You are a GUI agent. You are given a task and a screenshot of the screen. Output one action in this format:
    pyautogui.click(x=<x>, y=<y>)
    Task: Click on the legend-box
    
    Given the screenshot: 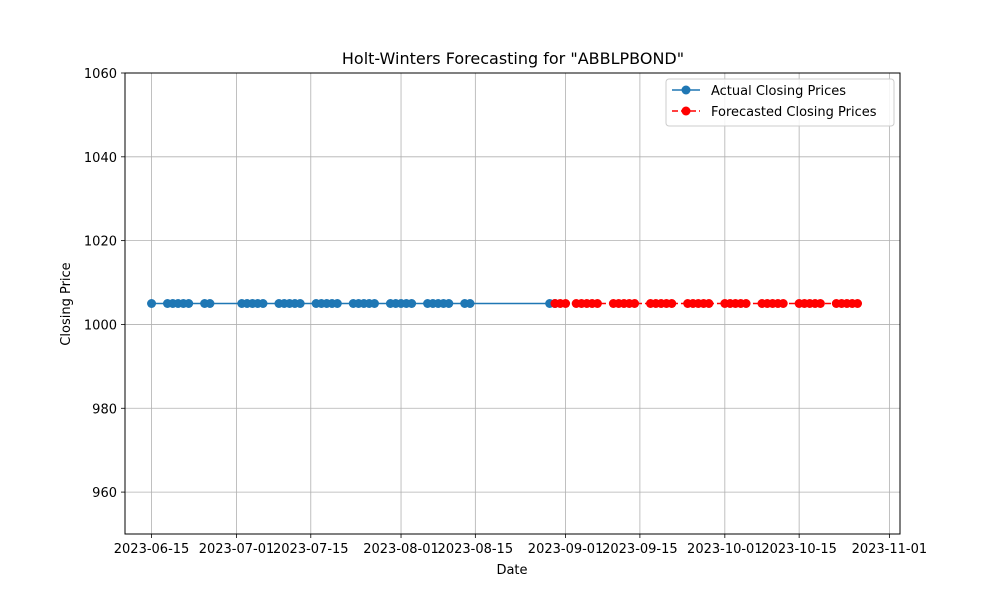 What is the action you would take?
    pyautogui.click(x=780, y=102)
    